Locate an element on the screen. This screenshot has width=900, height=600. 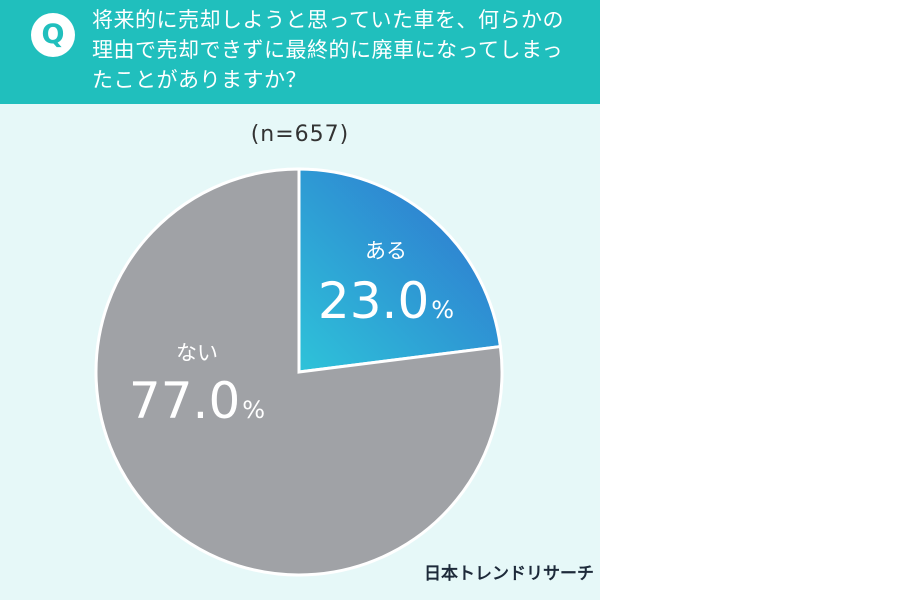
sample-size-note: (n=657) is located at coordinates (300, 134).